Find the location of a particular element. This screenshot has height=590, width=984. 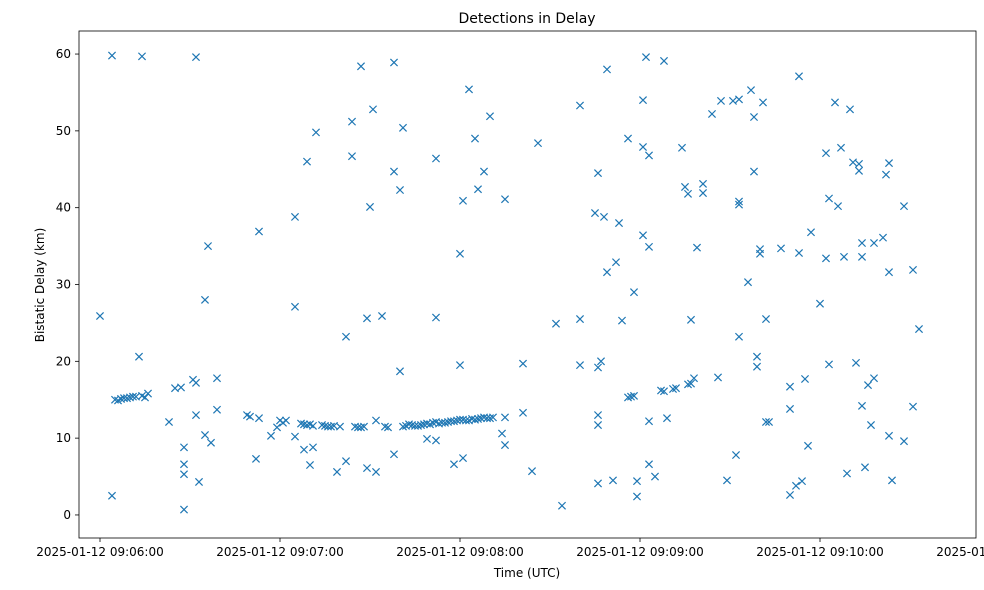

y-tick-label: 50 is located at coordinates (63, 131).